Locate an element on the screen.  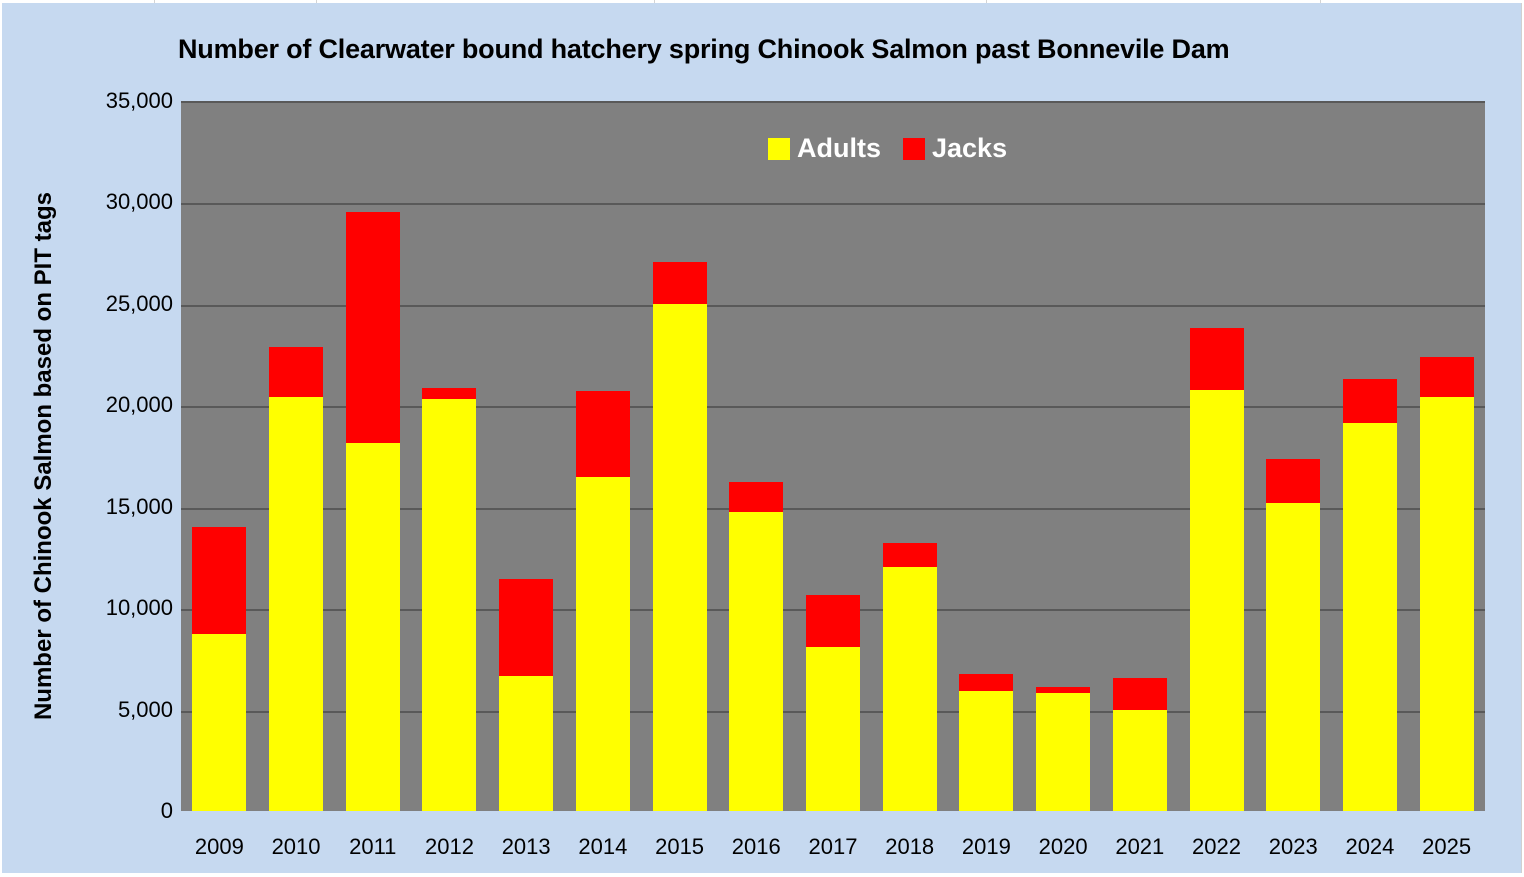
bar-2015 is located at coordinates (679, 536).